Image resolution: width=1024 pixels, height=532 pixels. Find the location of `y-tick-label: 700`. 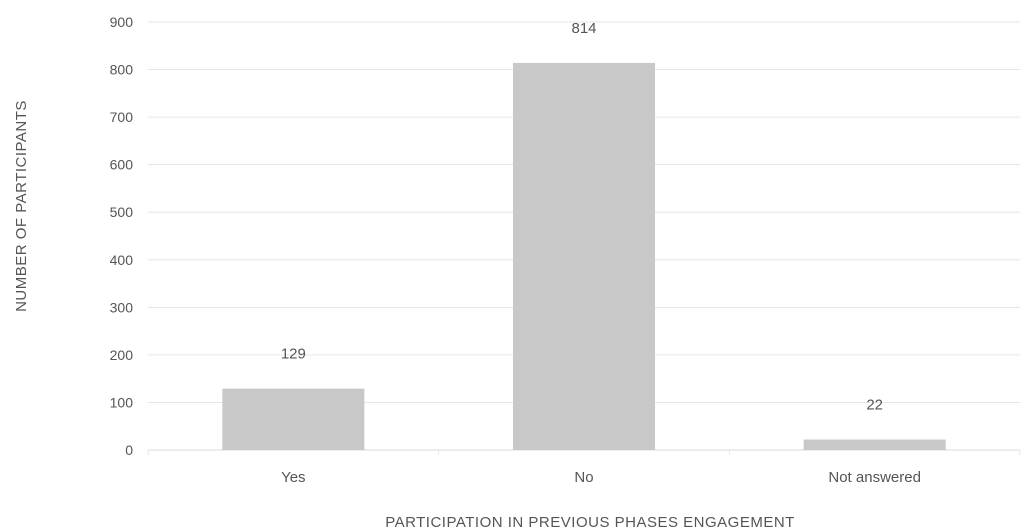

y-tick-label: 700 is located at coordinates (122, 117).